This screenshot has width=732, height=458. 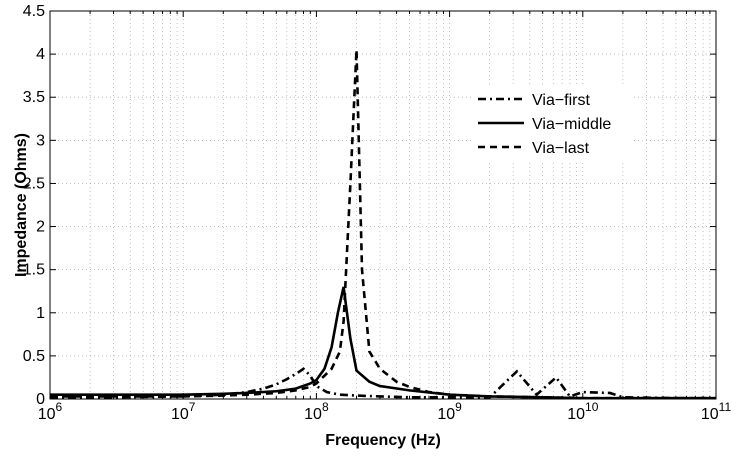 I want to click on y-tick-label: 4.5, so click(x=34, y=11).